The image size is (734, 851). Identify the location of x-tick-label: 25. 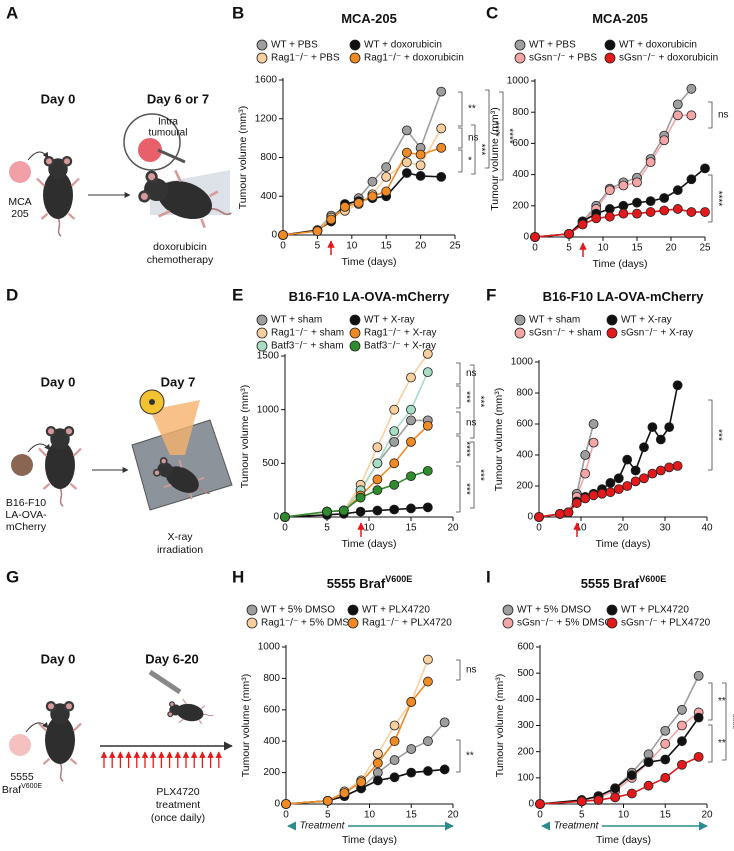
(455, 246).